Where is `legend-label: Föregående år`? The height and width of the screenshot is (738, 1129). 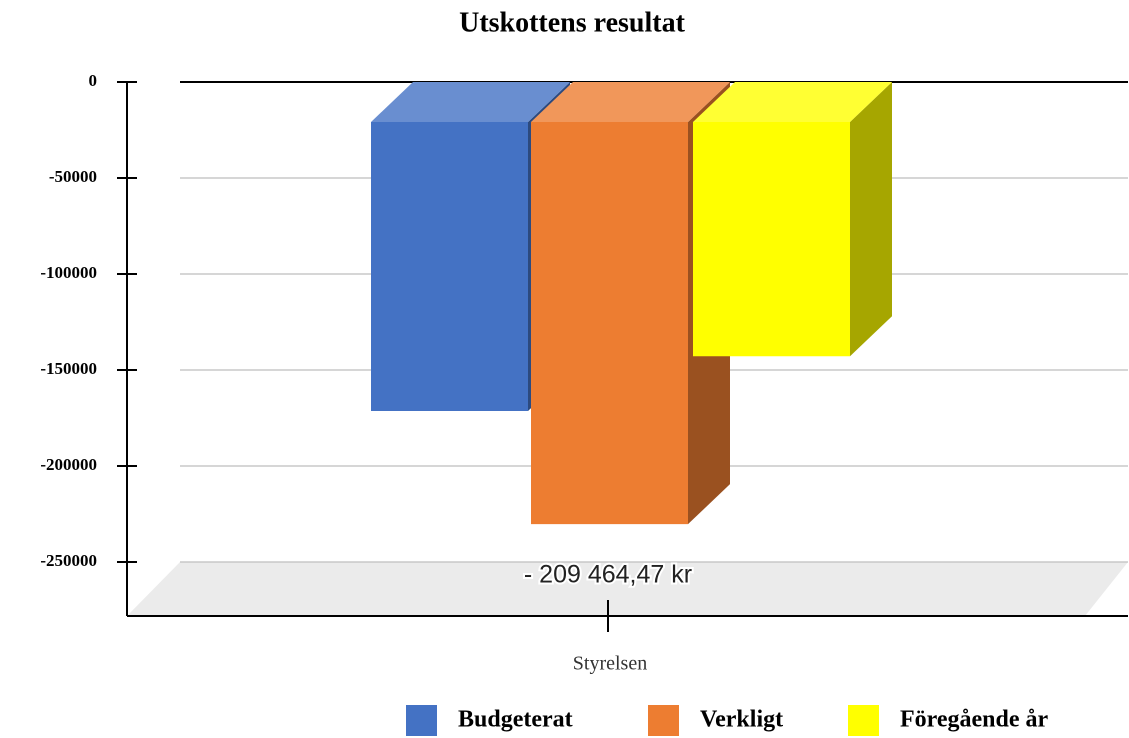 legend-label: Föregående år is located at coordinates (974, 720).